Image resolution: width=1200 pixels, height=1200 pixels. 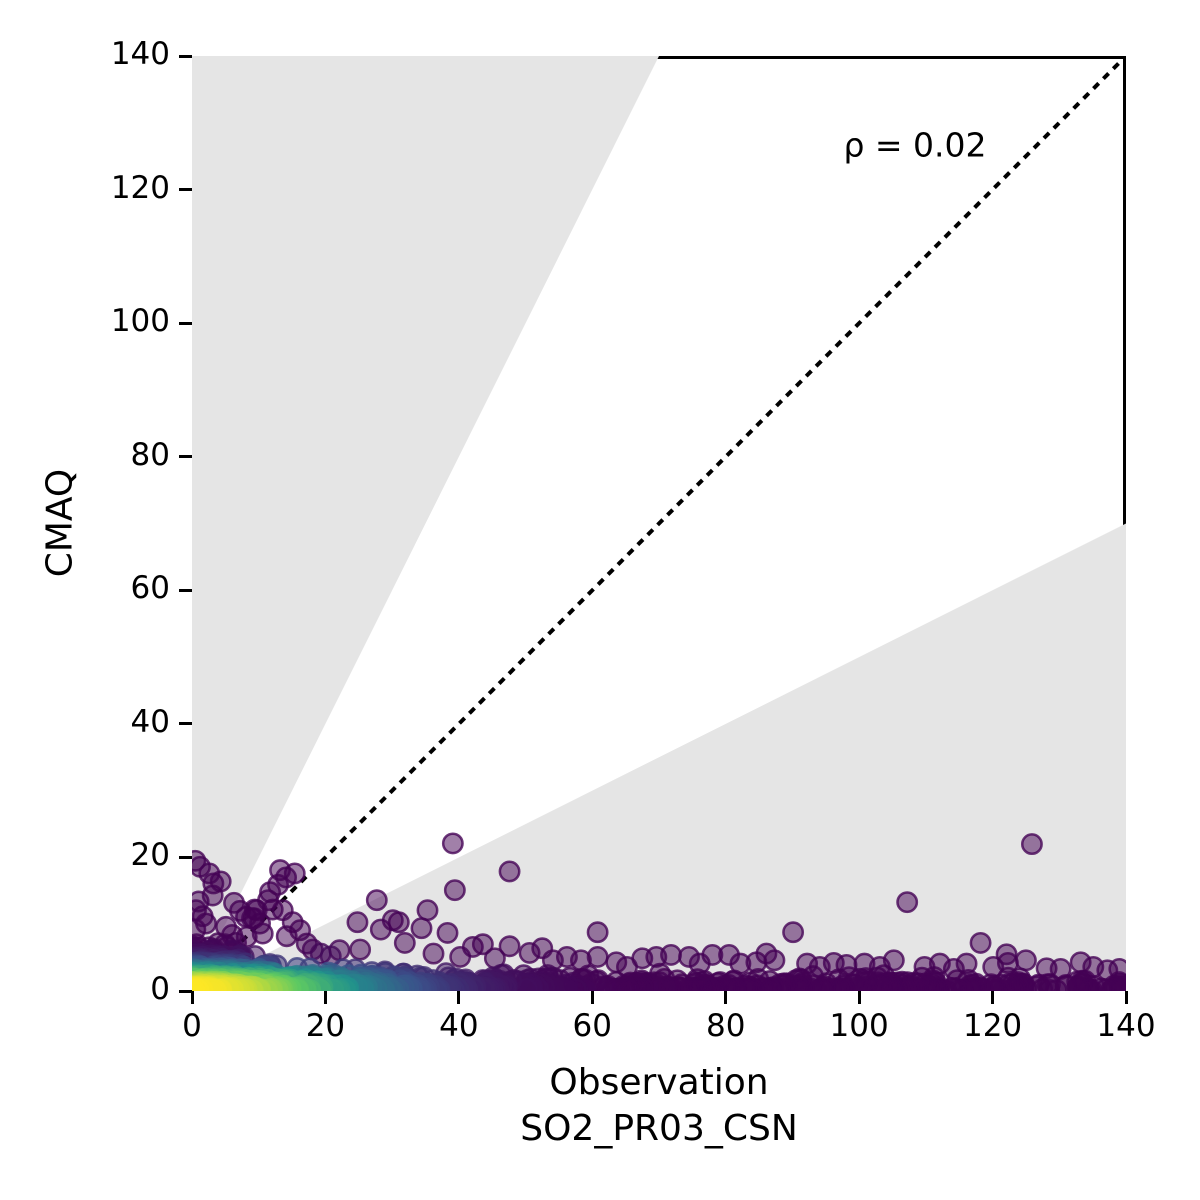 I want to click on x-tick-label: 60, so click(x=592, y=1026).